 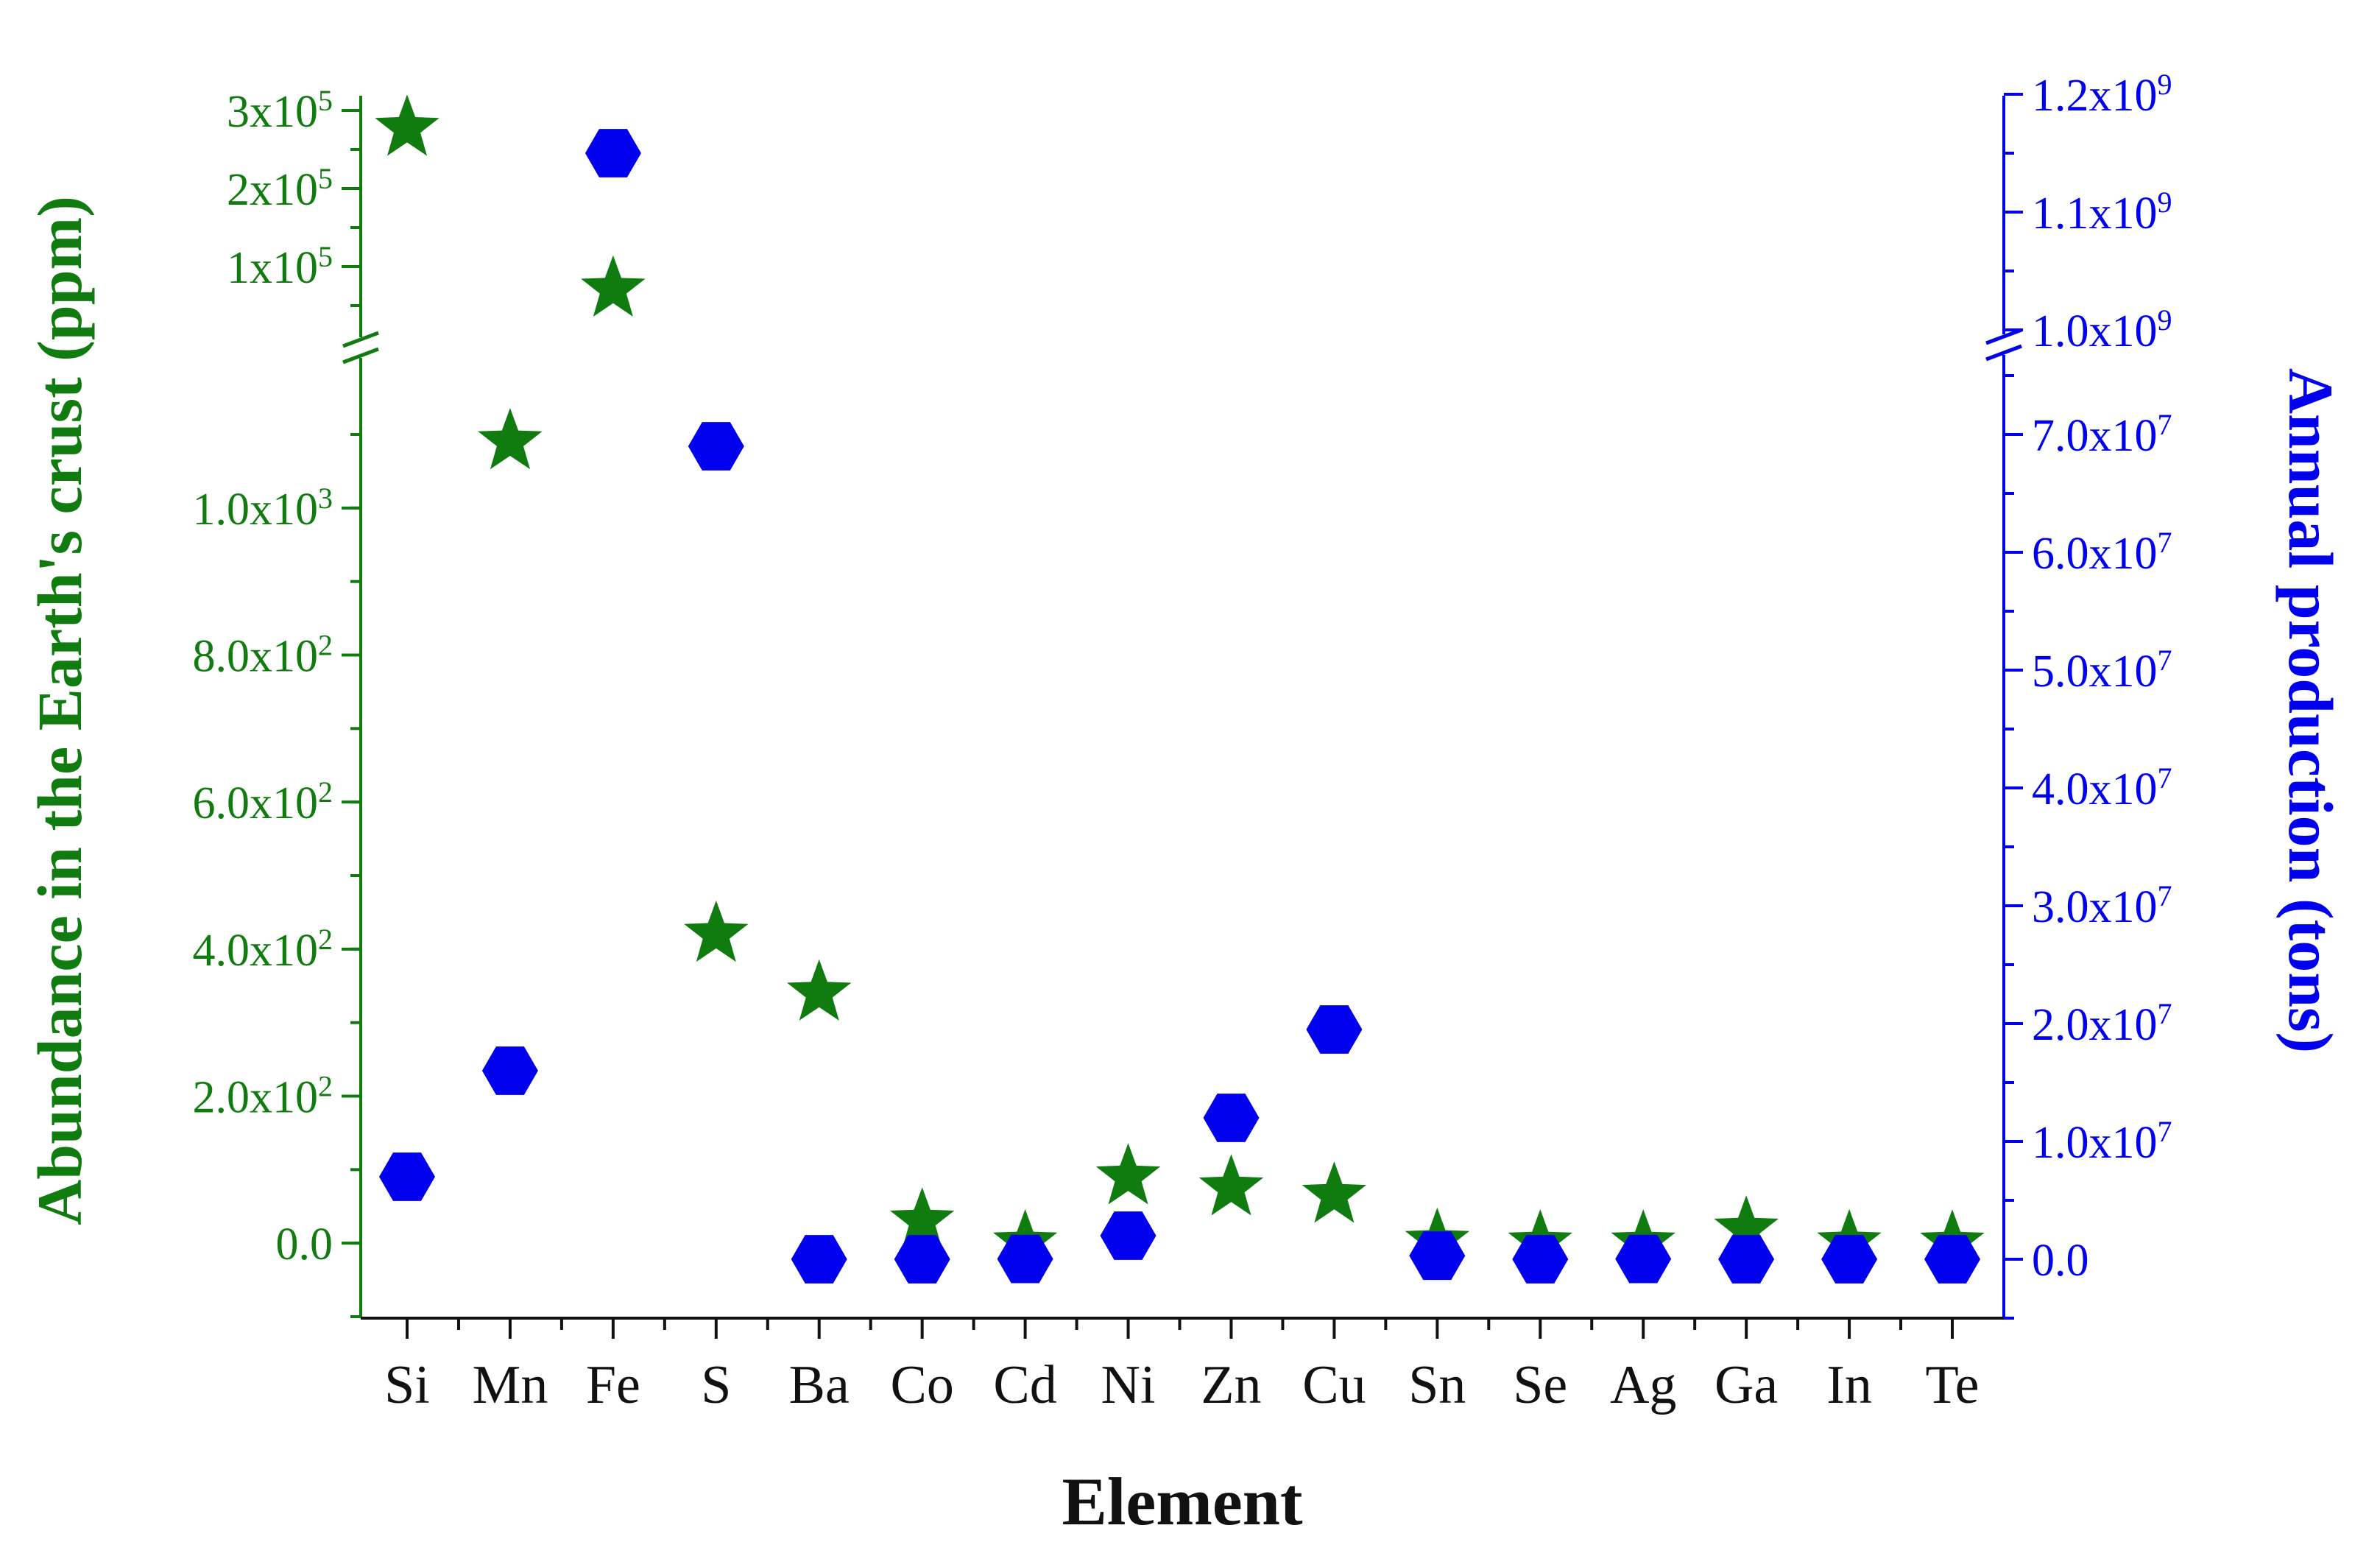 What do you see at coordinates (2102, 212) in the screenshot?
I see `right-axis-tick-label: 1.1x10⁹` at bounding box center [2102, 212].